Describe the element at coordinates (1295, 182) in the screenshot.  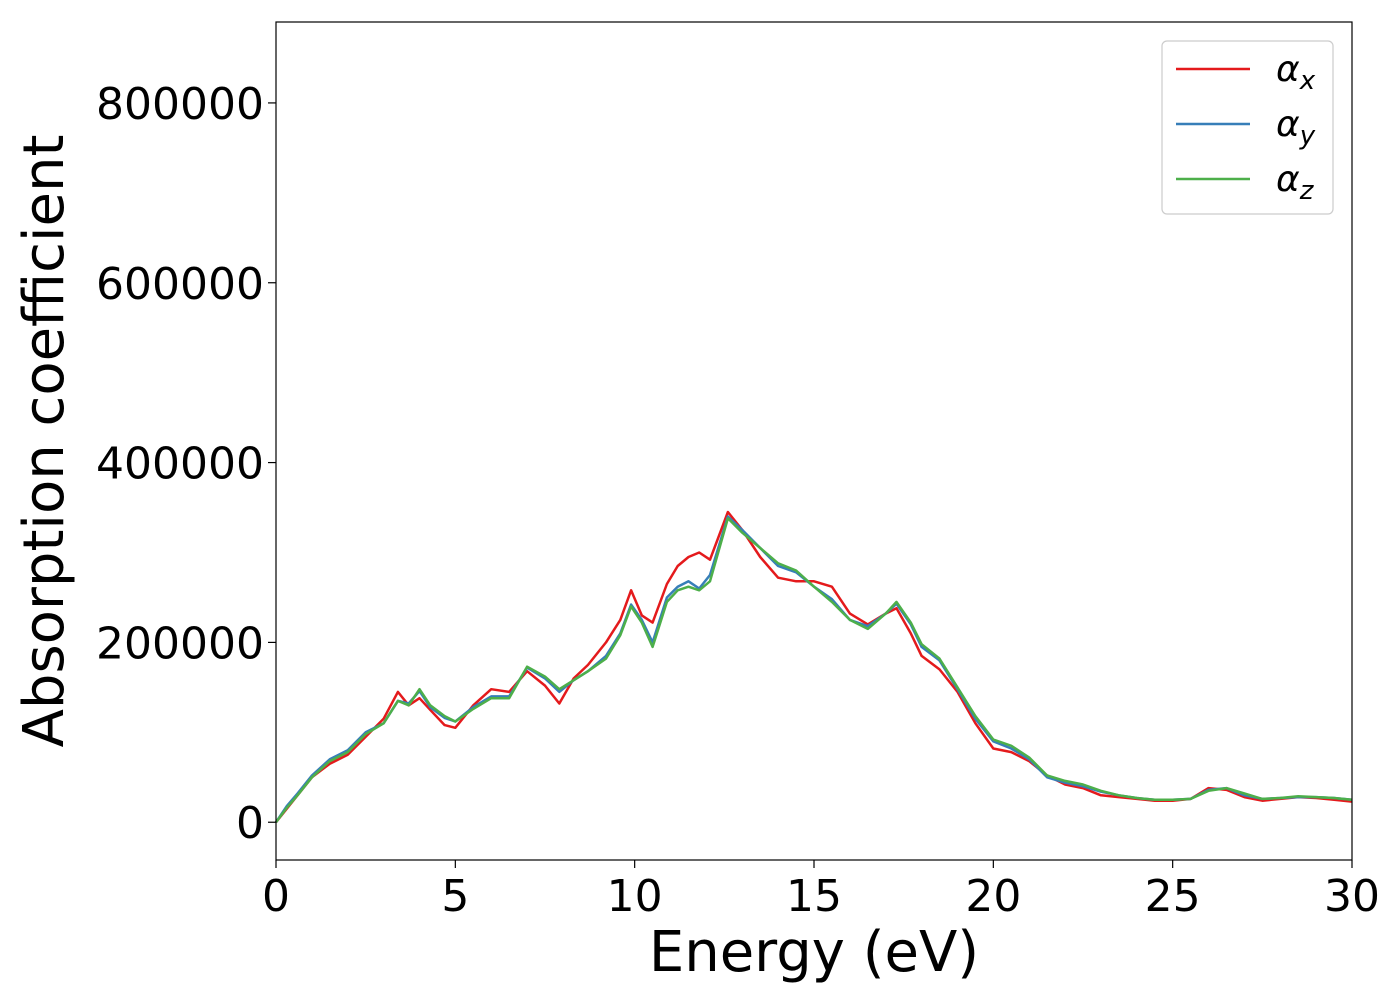
I see `legend-label-z: αz` at that location.